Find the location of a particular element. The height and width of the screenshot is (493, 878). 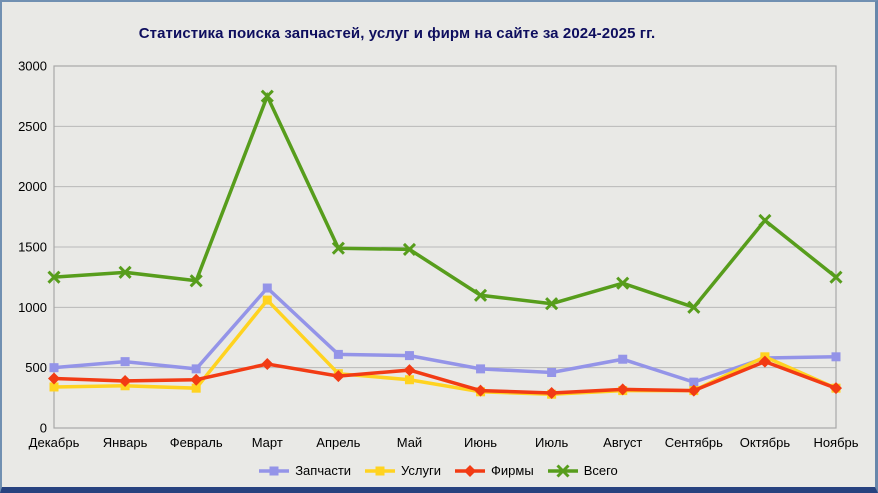

x-axis-tick-label: Март is located at coordinates (267, 442).